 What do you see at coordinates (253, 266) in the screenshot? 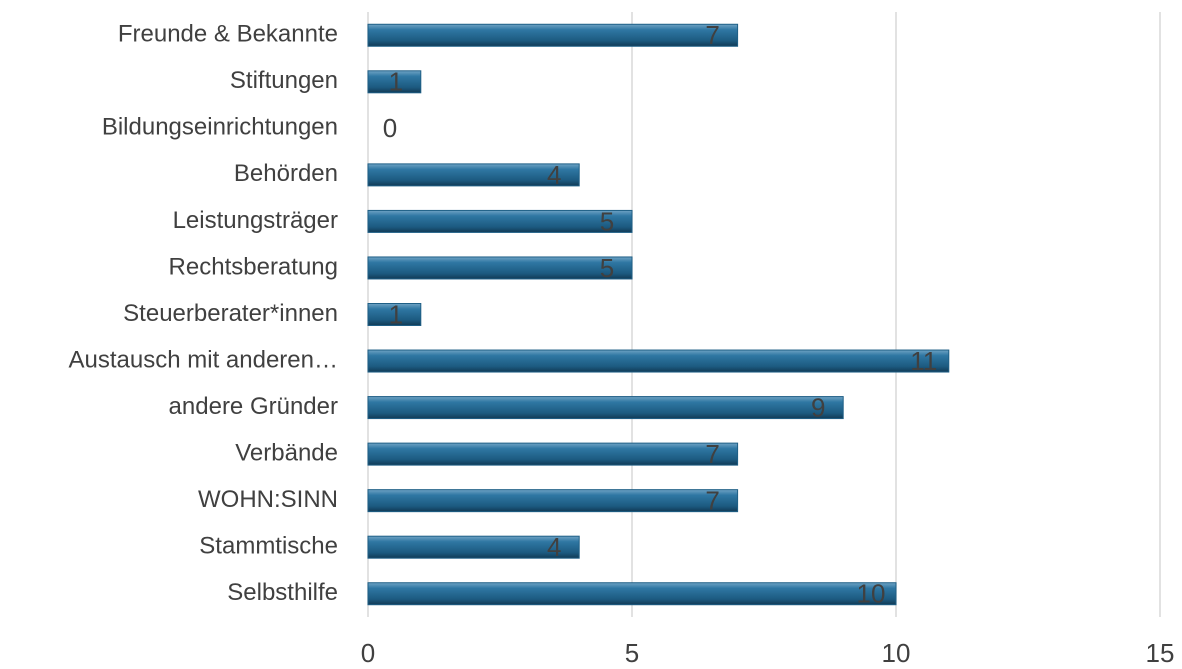
I see `y-tick-label: Rechtsberatung` at bounding box center [253, 266].